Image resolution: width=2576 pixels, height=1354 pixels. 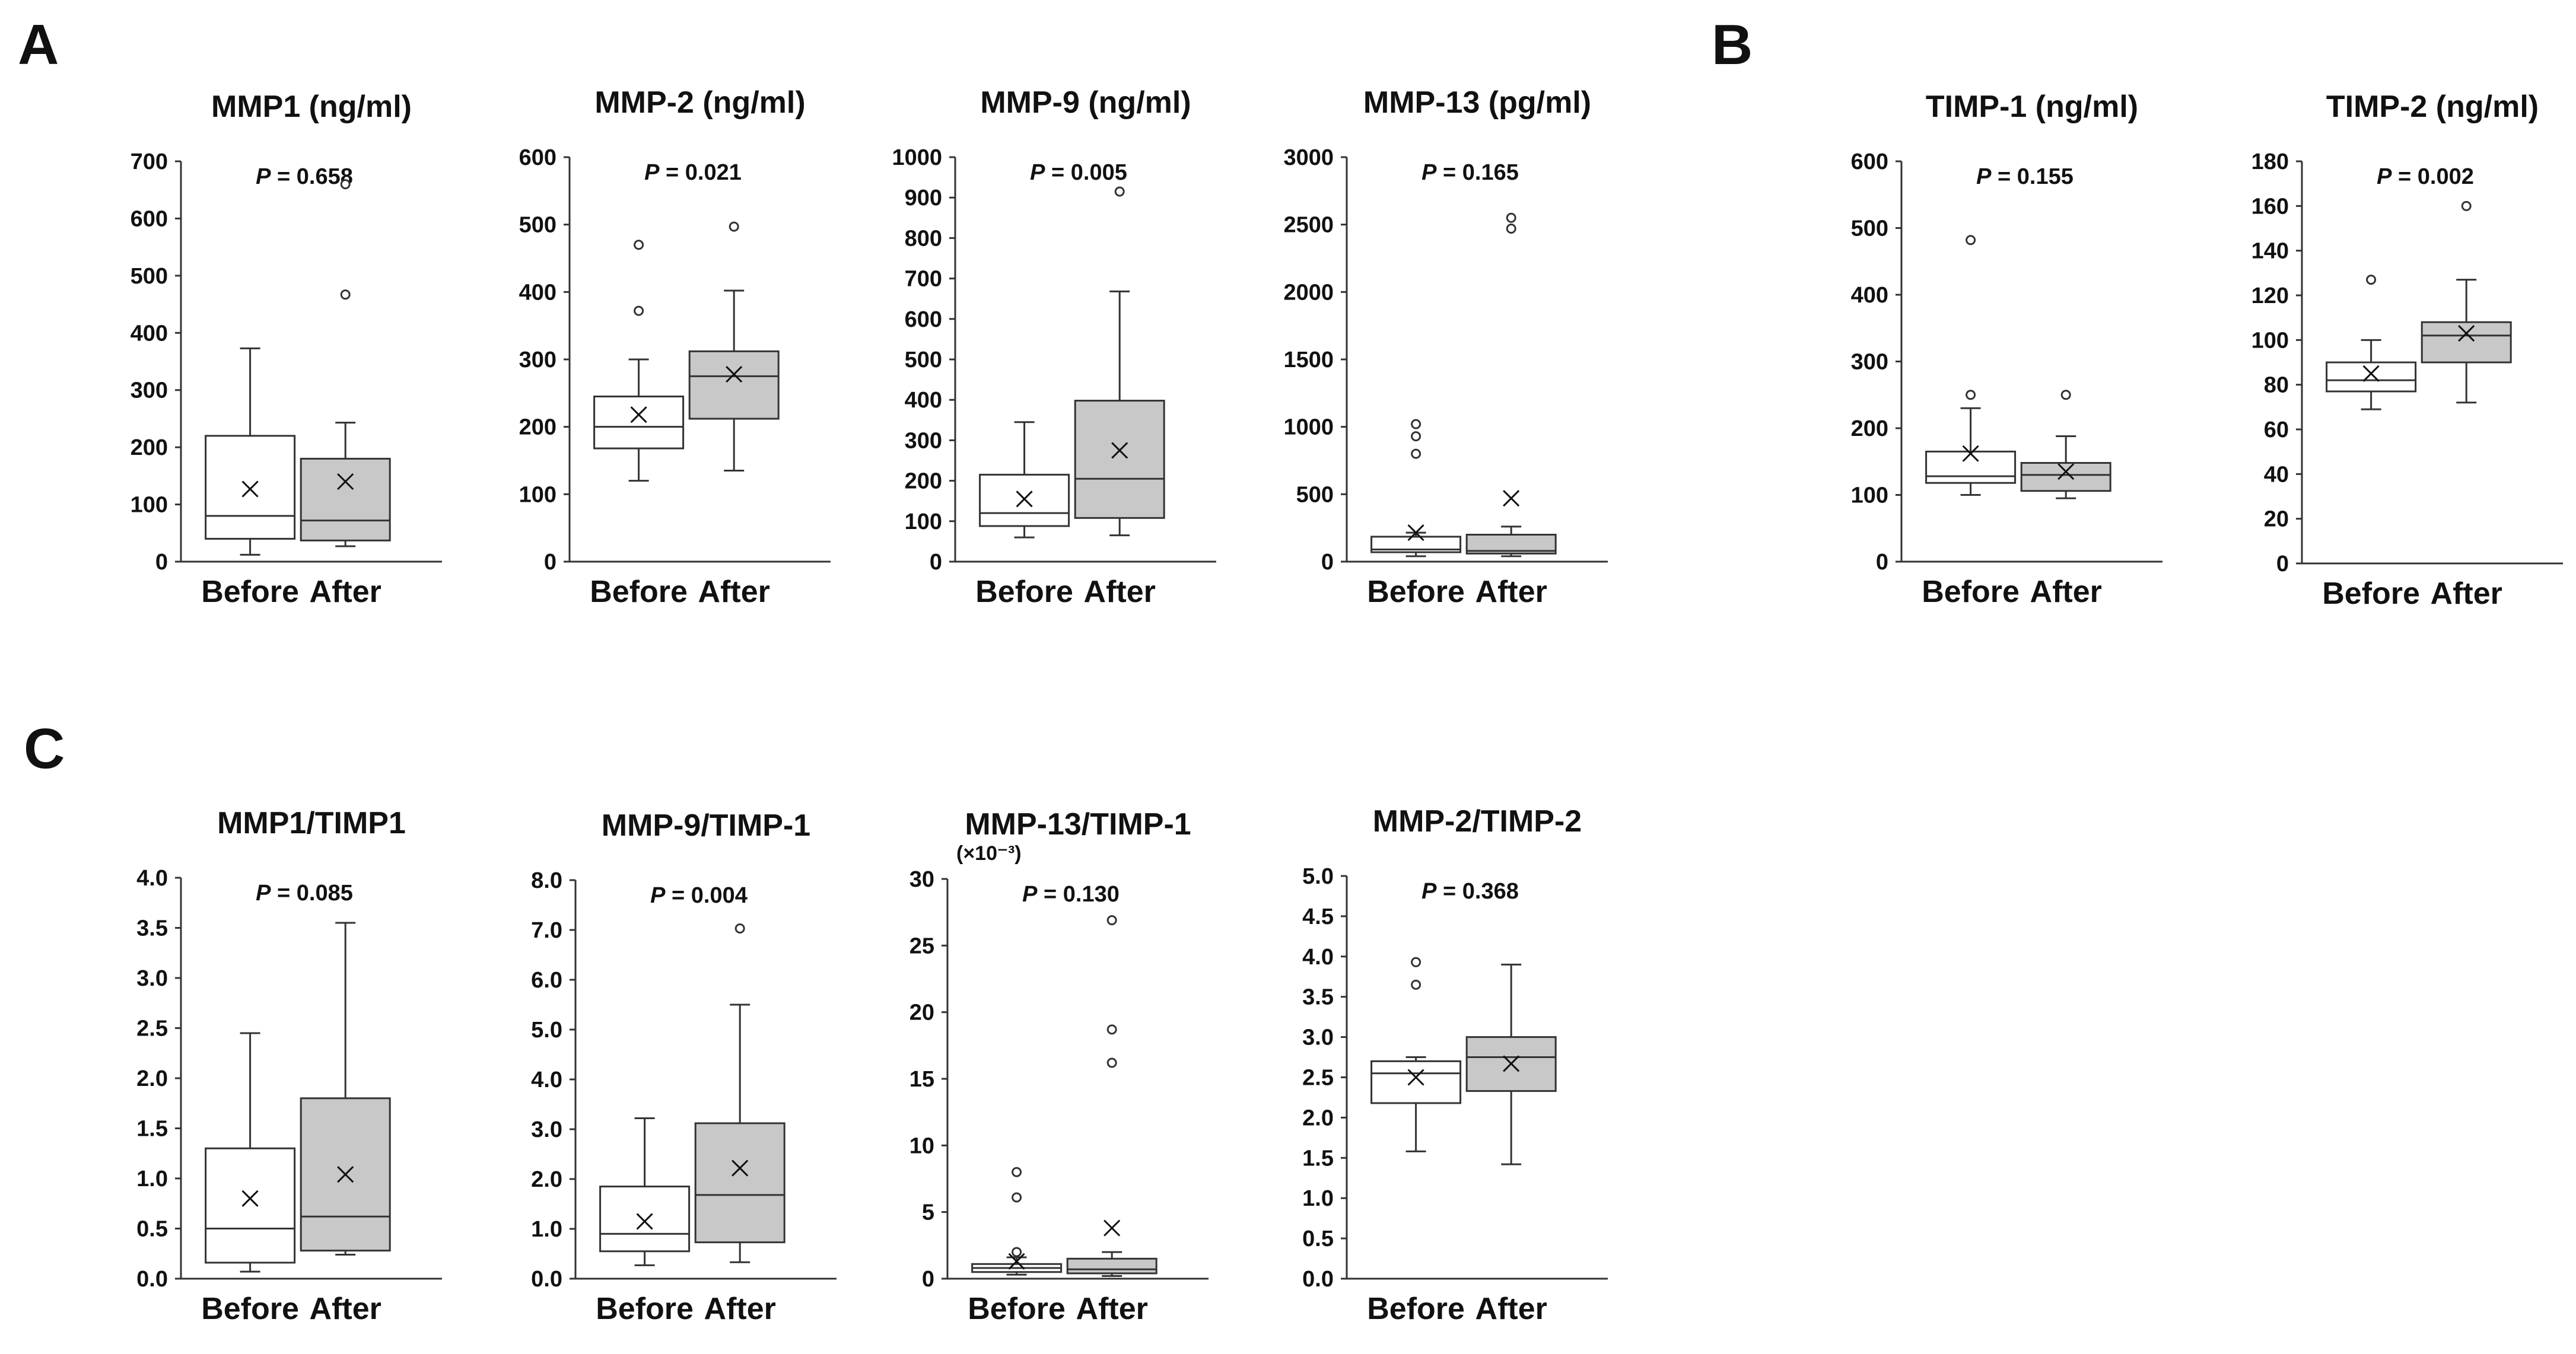 I want to click on p-value-label: P = 0.021, so click(x=693, y=172).